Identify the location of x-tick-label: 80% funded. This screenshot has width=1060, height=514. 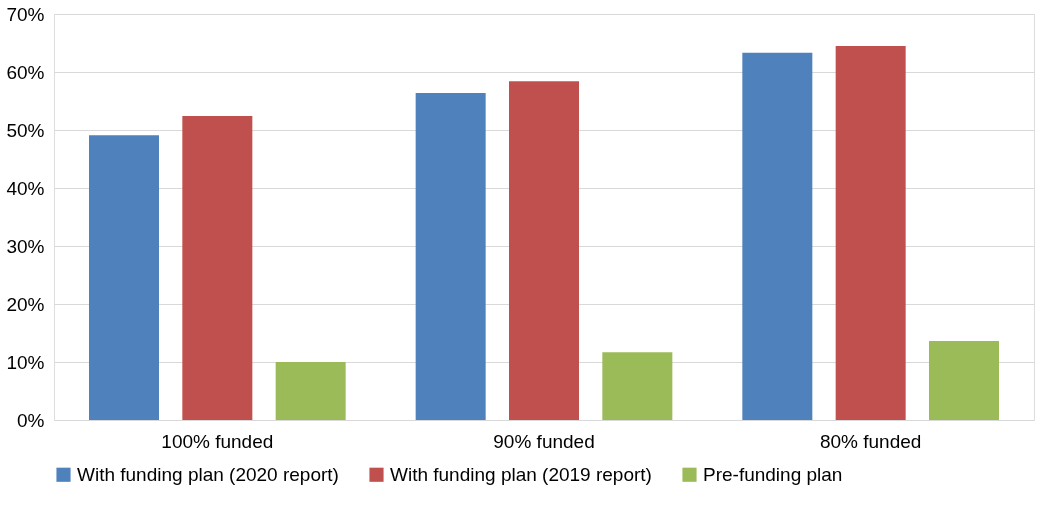
(870, 441).